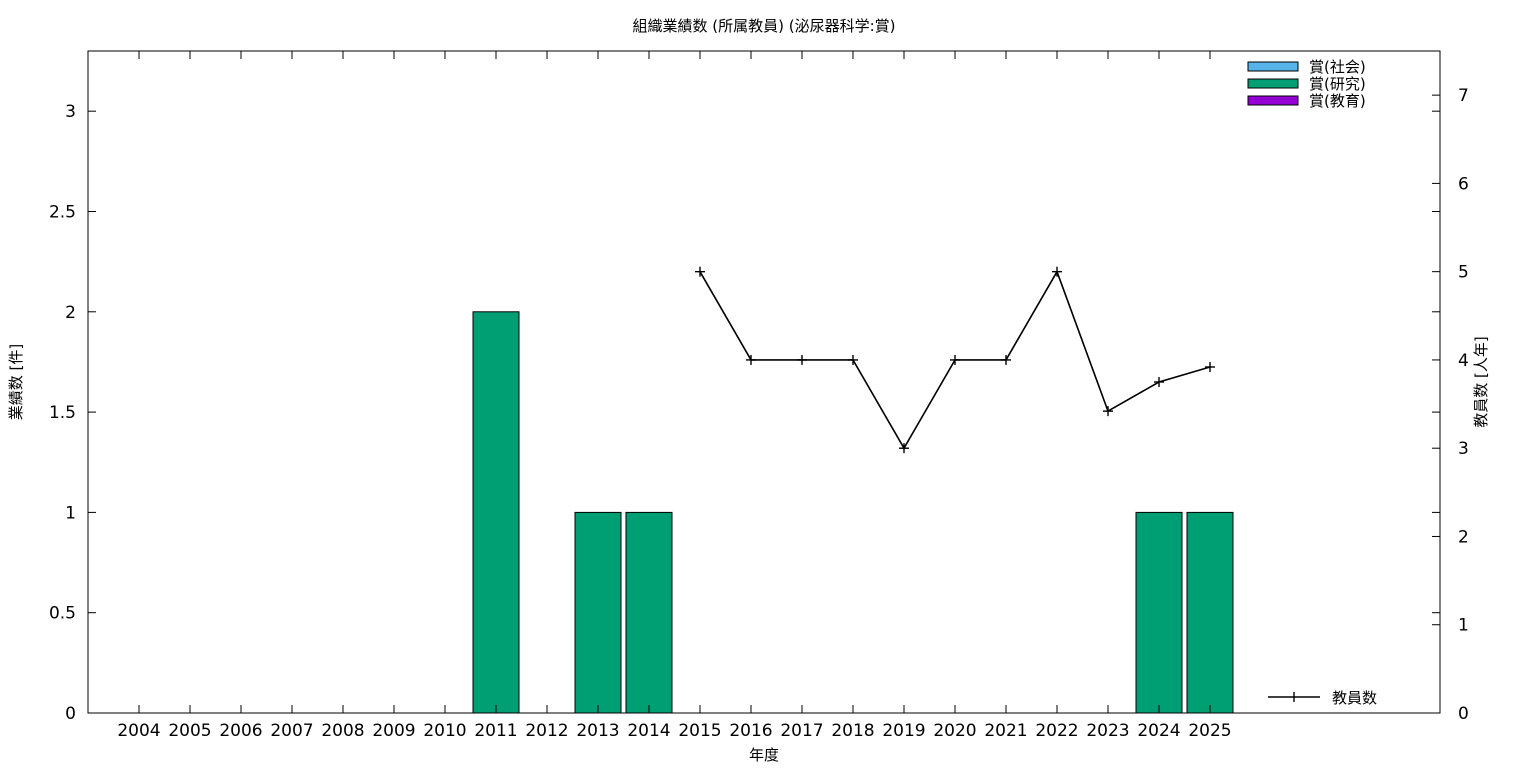 The width and height of the screenshot is (1536, 768). I want to click on legend-label: 賞(教育), so click(1337, 101).